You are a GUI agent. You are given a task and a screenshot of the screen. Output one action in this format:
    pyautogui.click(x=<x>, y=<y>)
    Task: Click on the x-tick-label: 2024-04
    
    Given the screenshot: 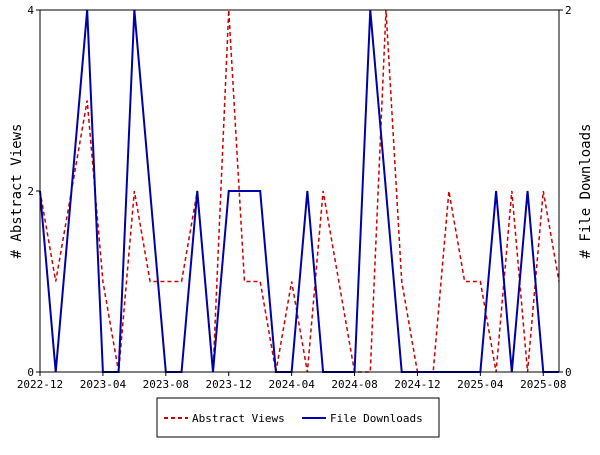 What is the action you would take?
    pyautogui.click(x=291, y=384)
    